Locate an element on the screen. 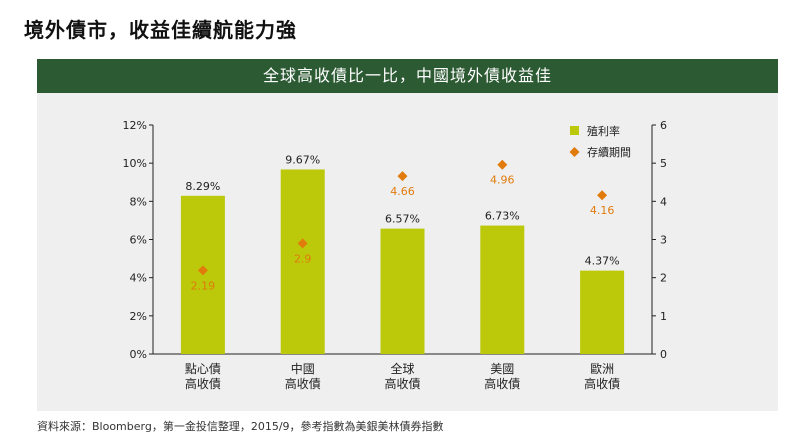 The width and height of the screenshot is (800, 448). duration-value-label: 2.19 is located at coordinates (203, 285).